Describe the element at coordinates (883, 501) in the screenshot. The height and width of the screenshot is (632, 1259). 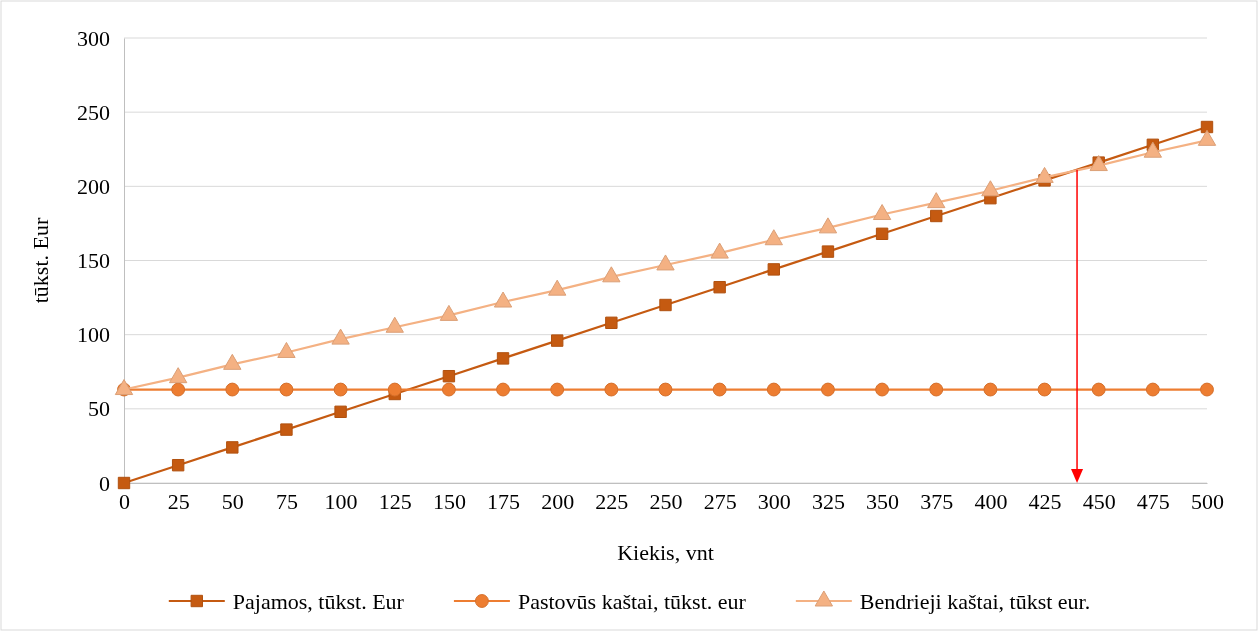
I see `x-tick-label: 350` at that location.